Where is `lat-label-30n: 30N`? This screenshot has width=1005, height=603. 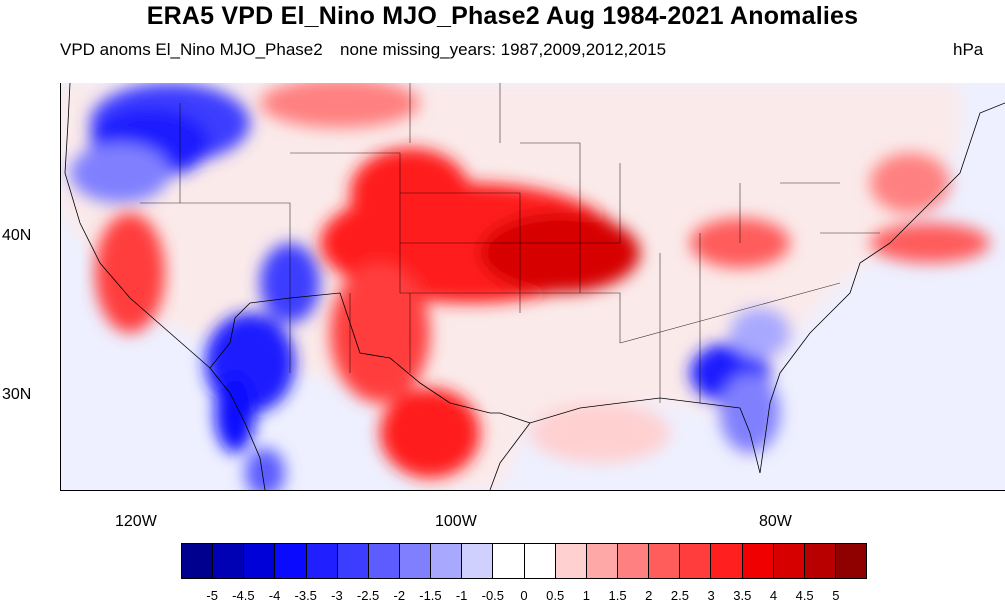 lat-label-30n: 30N is located at coordinates (17, 394).